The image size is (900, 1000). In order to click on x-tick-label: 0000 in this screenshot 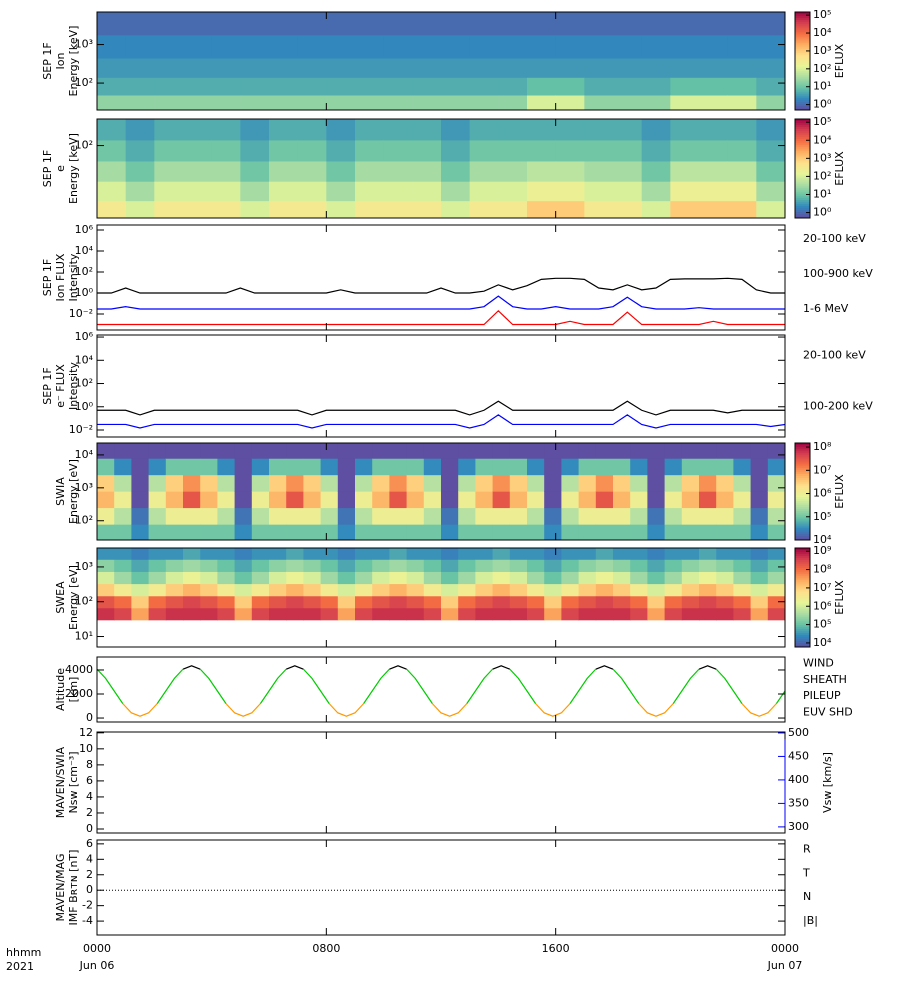, I will do `click(97, 948)`.